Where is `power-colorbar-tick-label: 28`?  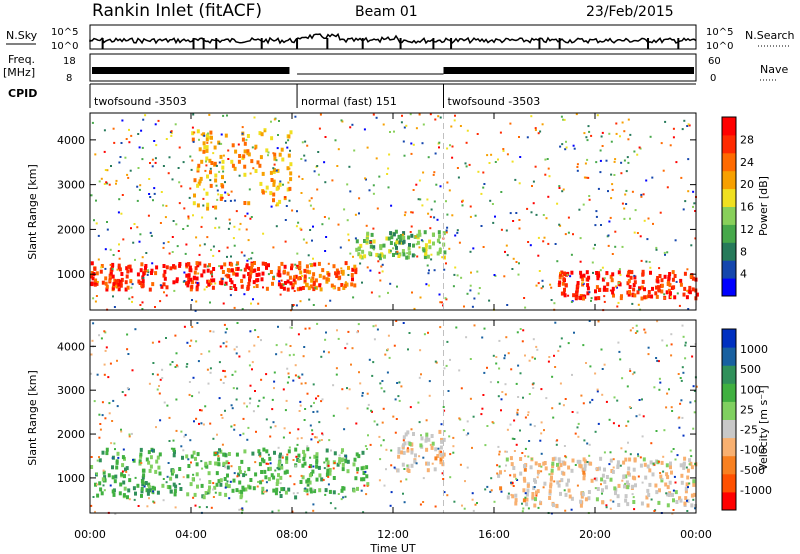 power-colorbar-tick-label: 28 is located at coordinates (747, 139).